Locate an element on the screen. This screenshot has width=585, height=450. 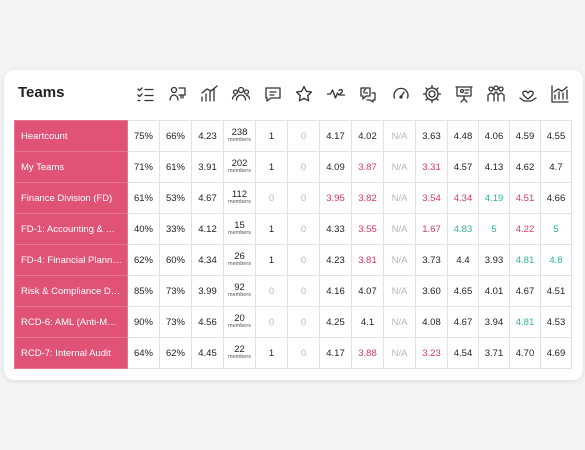
metric-cell: 3.94 is located at coordinates (494, 322).